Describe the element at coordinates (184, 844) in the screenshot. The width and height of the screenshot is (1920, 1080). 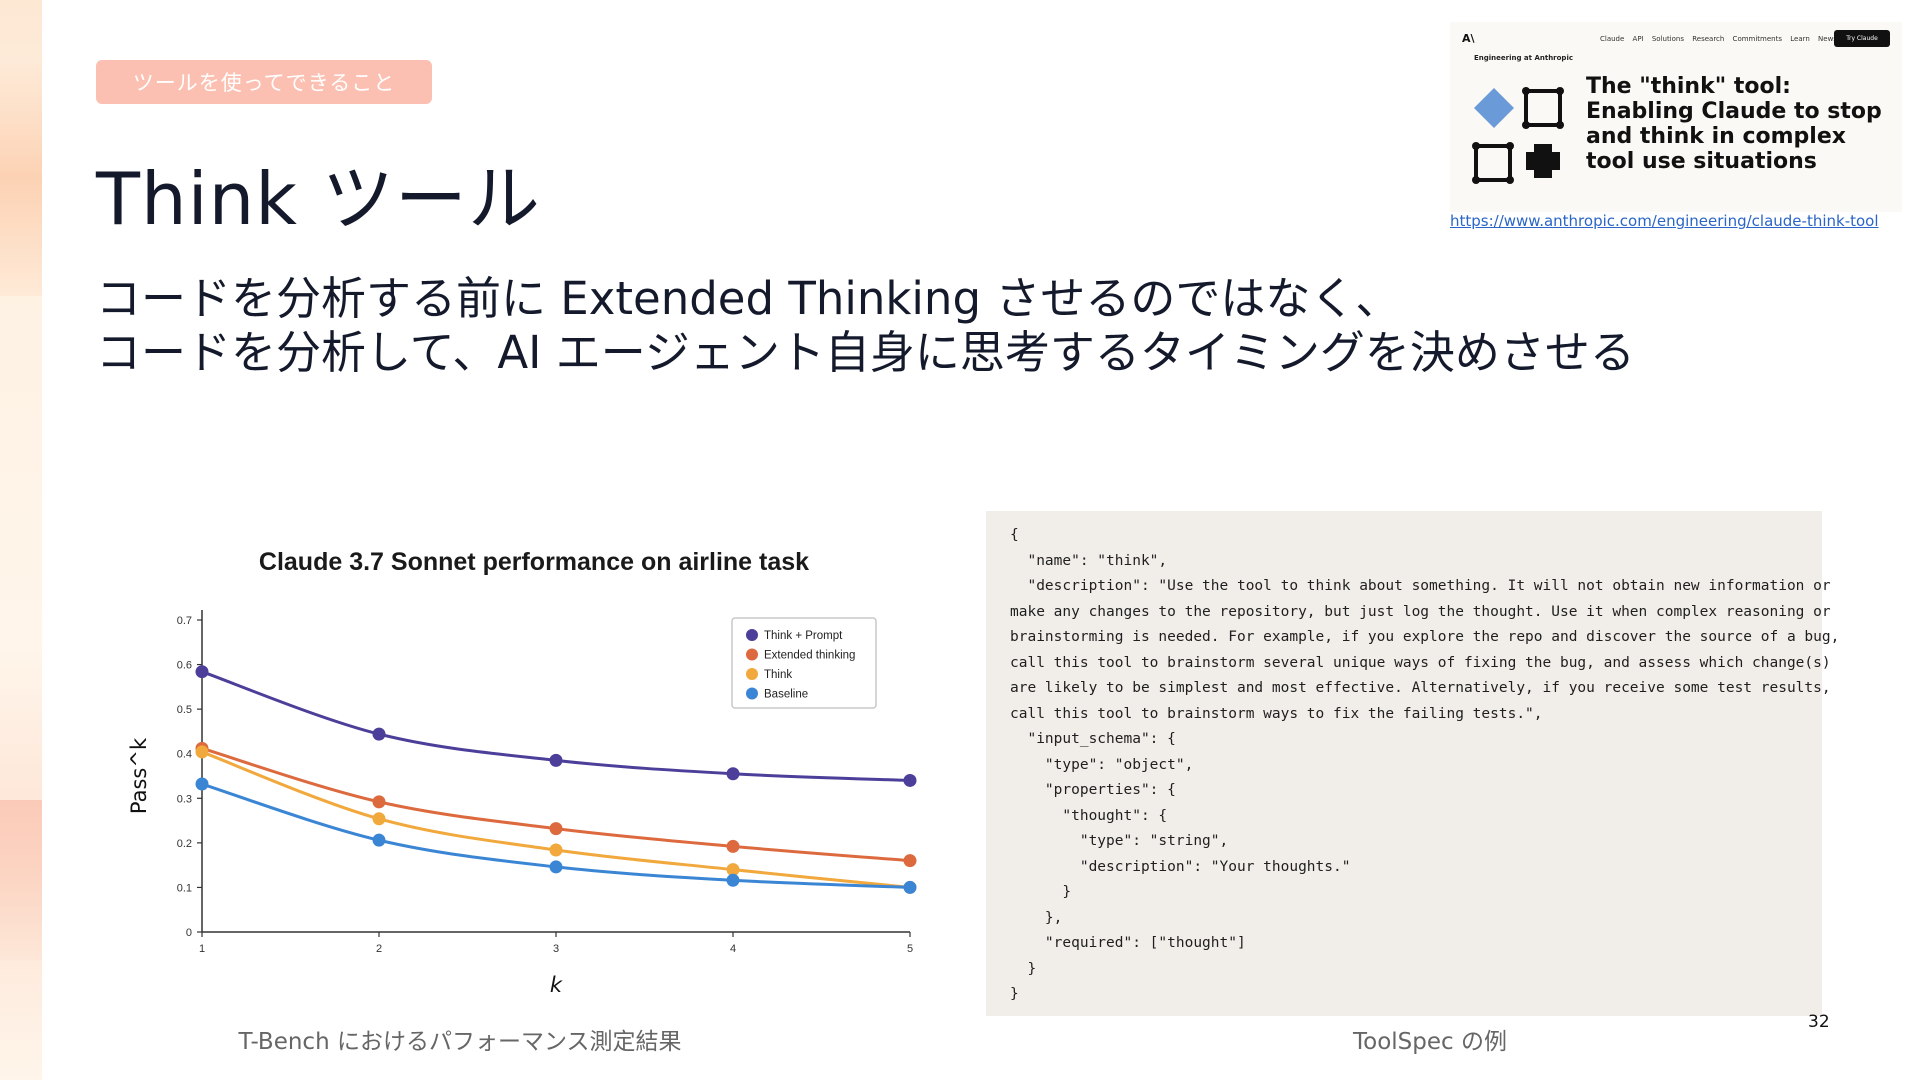
I see `y-tick-label: 0.2` at that location.